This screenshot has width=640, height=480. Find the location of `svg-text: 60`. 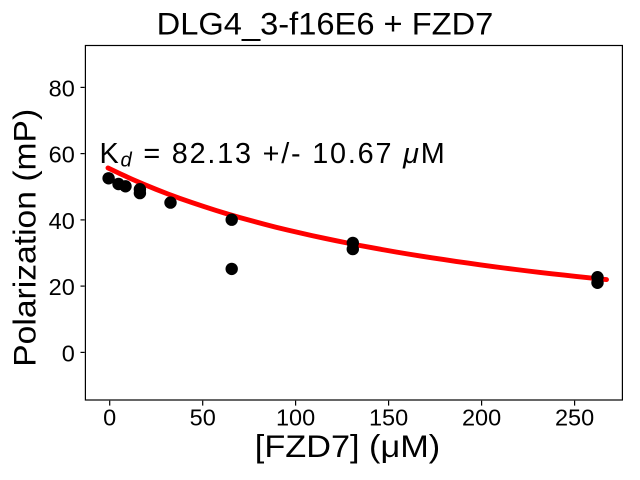

svg-text: 60 is located at coordinates (62, 155).